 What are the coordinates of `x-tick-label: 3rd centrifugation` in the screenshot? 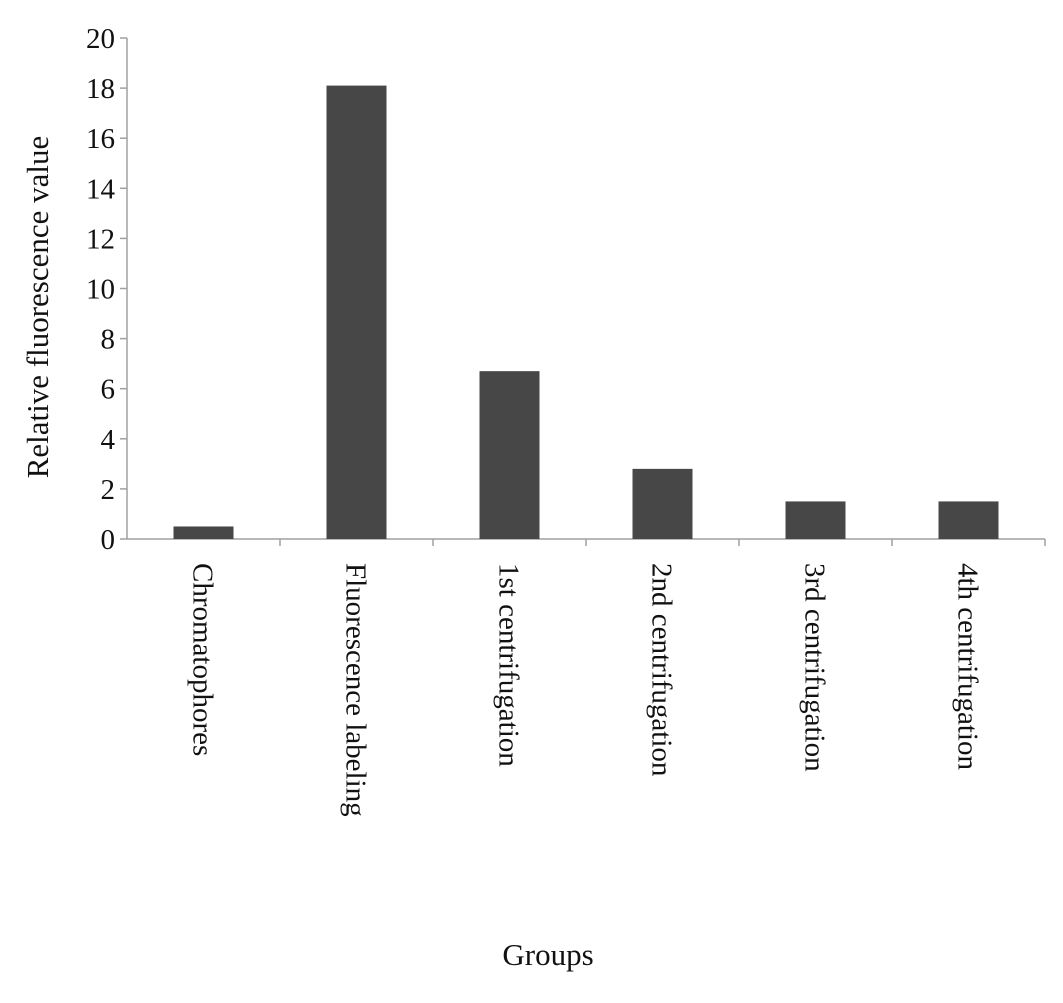 It's located at (815, 667).